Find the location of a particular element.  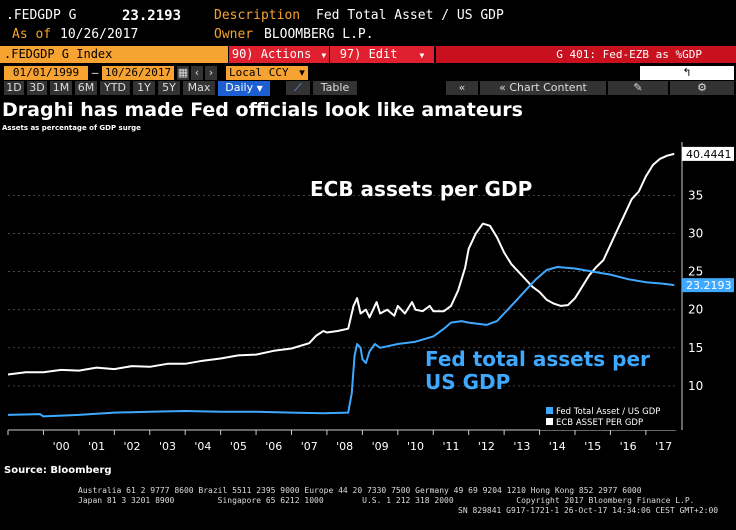

actions-button: 90) Actions ▼ is located at coordinates (279, 54).